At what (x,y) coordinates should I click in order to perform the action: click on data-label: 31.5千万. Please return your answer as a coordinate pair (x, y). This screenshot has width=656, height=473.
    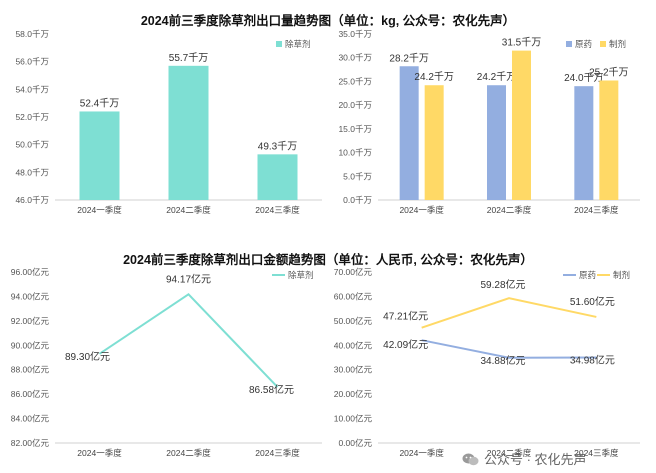
    Looking at the image, I should click on (521, 43).